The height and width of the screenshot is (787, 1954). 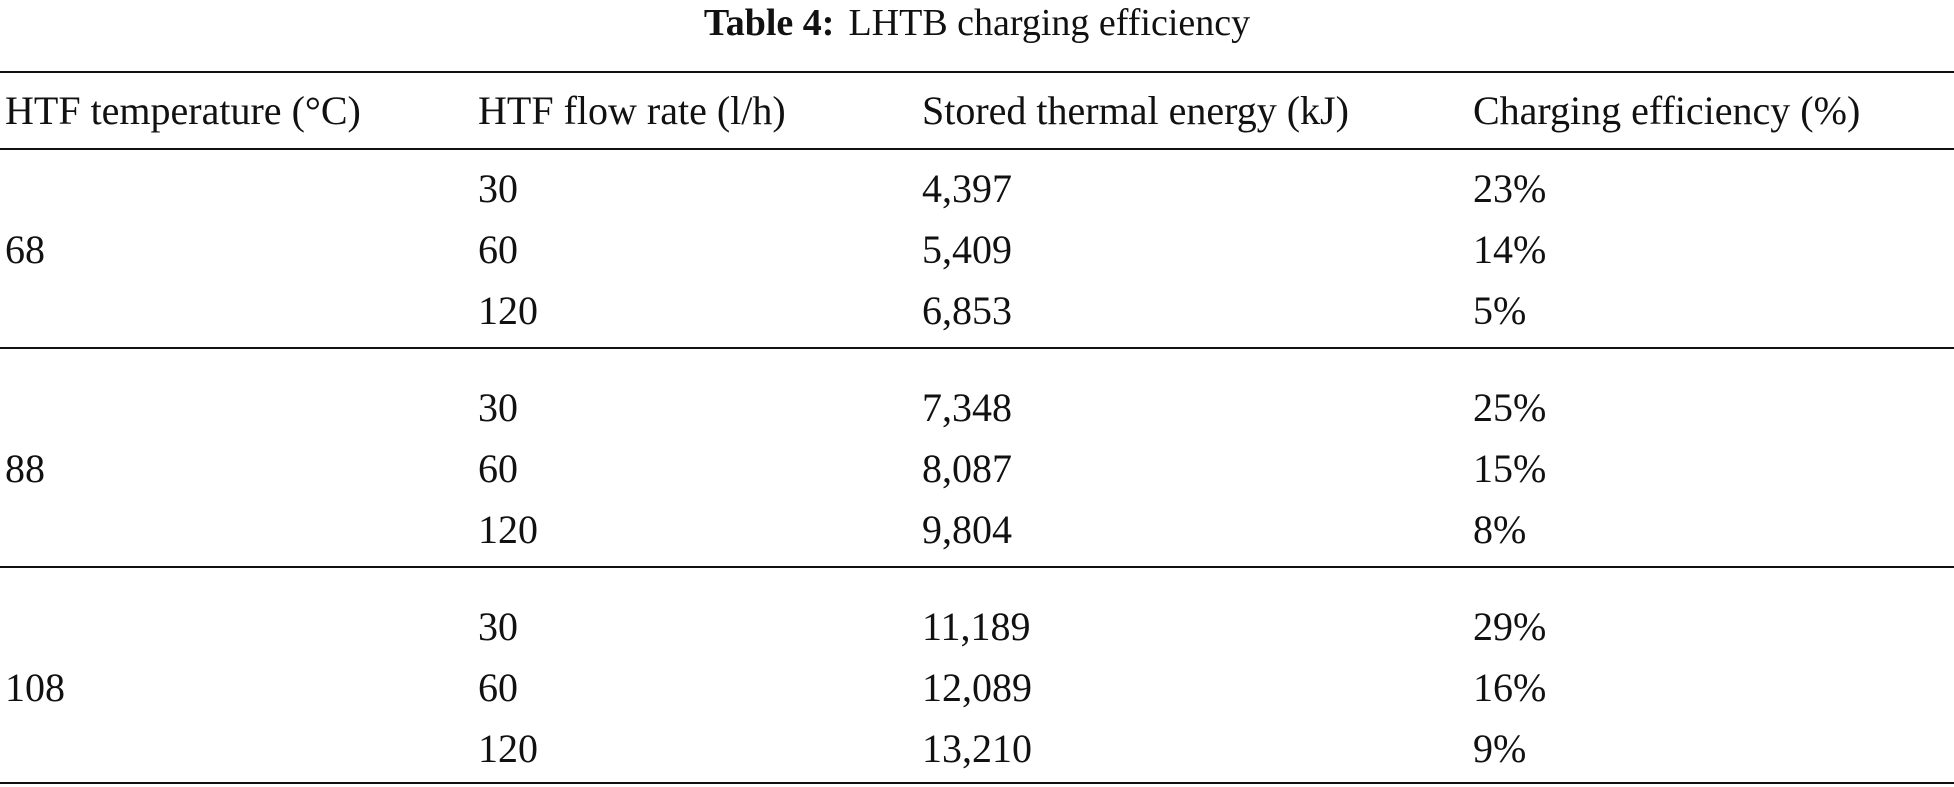 What do you see at coordinates (977, 149) in the screenshot?
I see `header-rule` at bounding box center [977, 149].